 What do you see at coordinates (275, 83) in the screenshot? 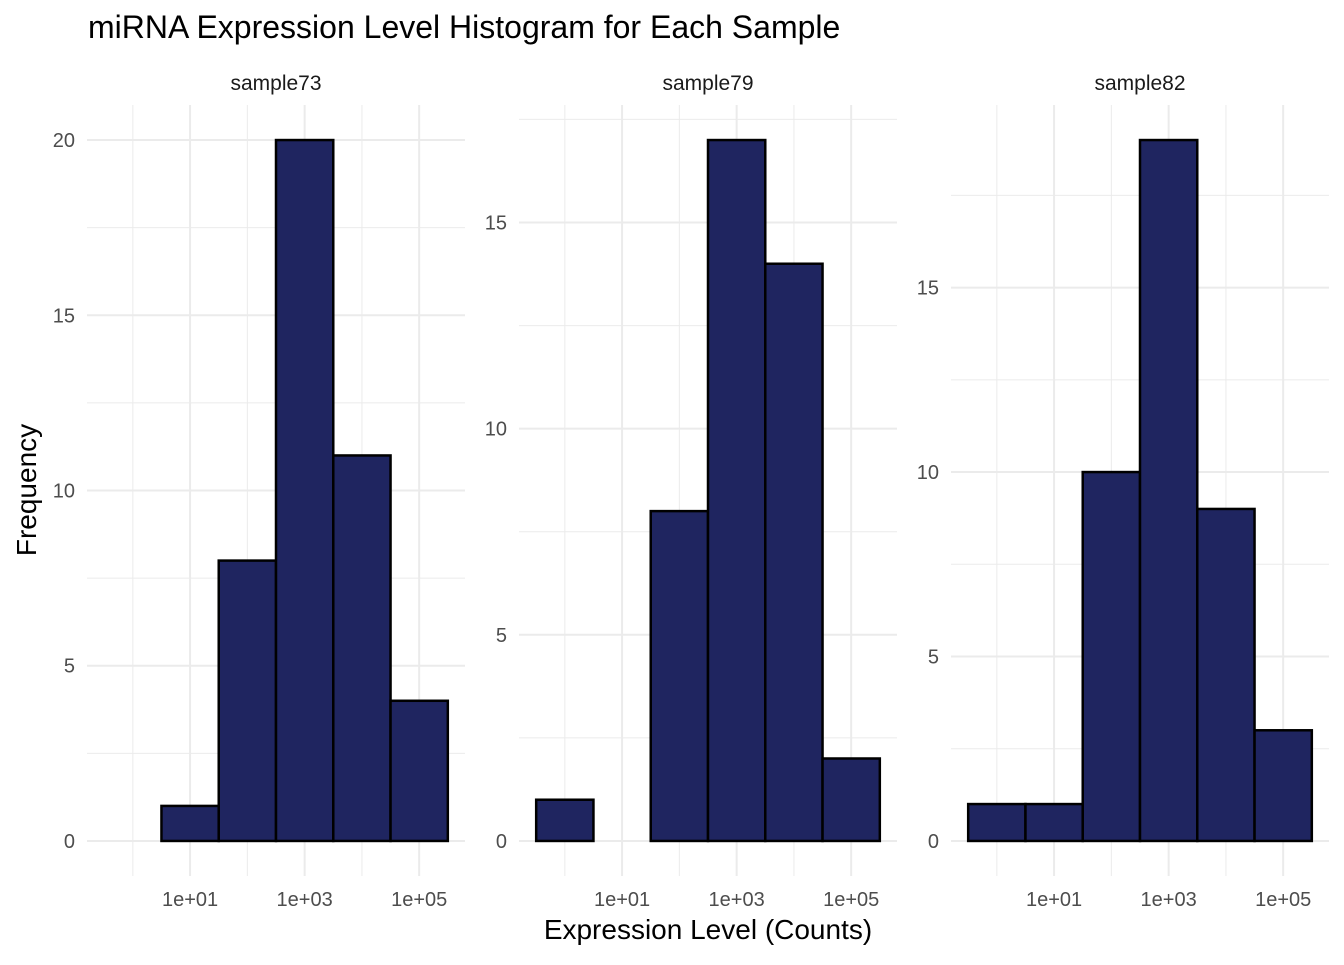
I see `facet-strip-label: sample73` at bounding box center [275, 83].